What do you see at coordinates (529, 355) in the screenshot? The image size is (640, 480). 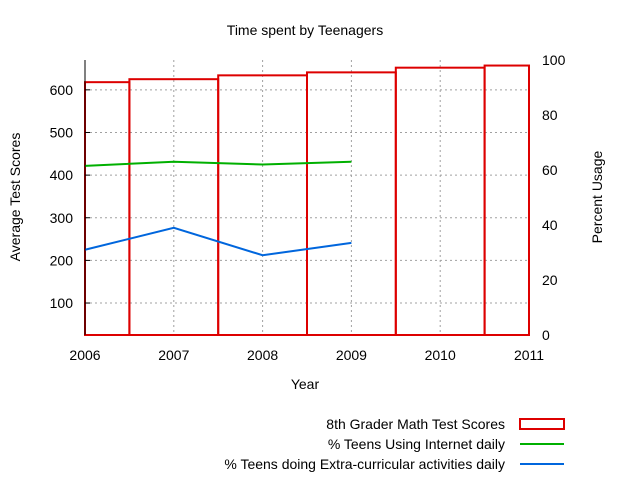 I see `x-tick-label: 2011` at bounding box center [529, 355].